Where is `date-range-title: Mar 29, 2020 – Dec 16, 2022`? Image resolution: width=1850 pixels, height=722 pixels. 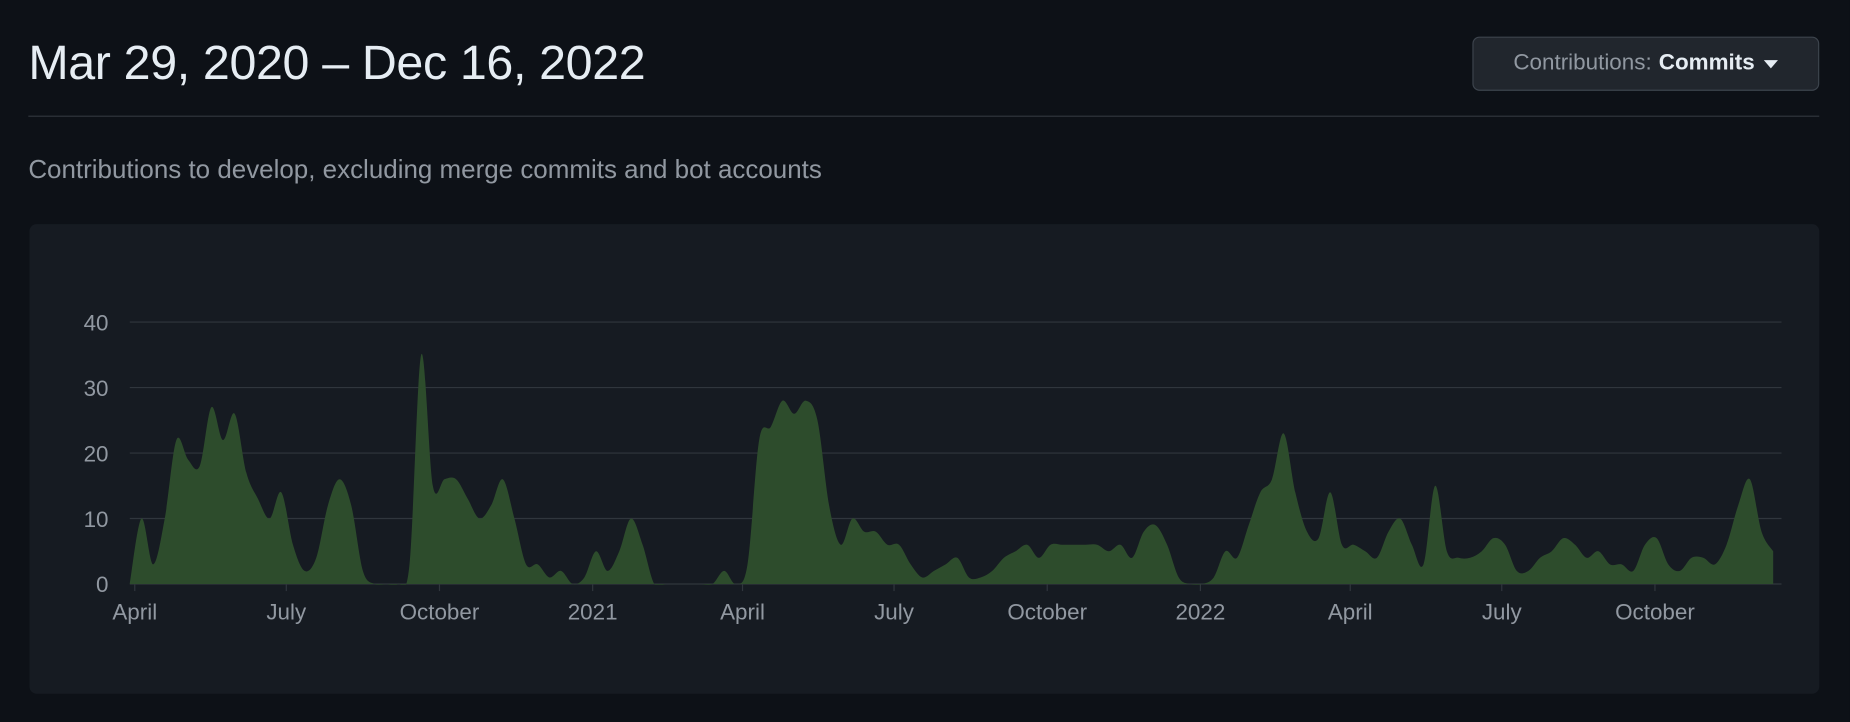
date-range-title: Mar 29, 2020 – Dec 16, 2022 is located at coordinates (337, 62).